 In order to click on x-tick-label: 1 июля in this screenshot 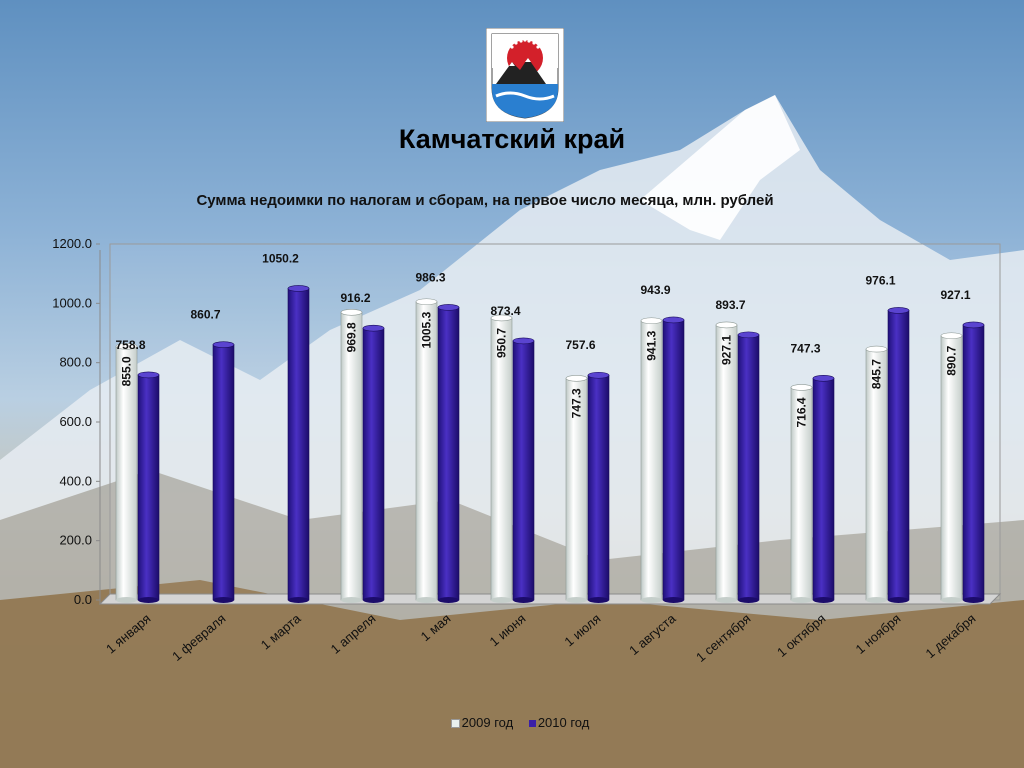, I will do `click(582, 630)`.